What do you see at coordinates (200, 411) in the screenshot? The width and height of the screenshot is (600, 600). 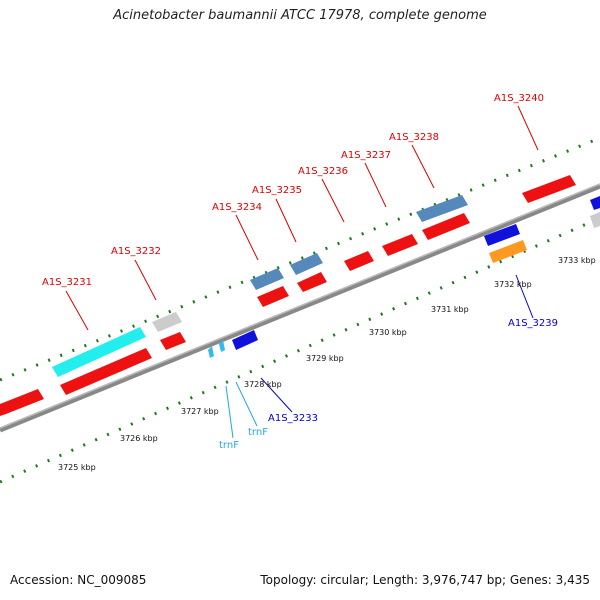 I see `scale-label: 3727 kbp` at bounding box center [200, 411].